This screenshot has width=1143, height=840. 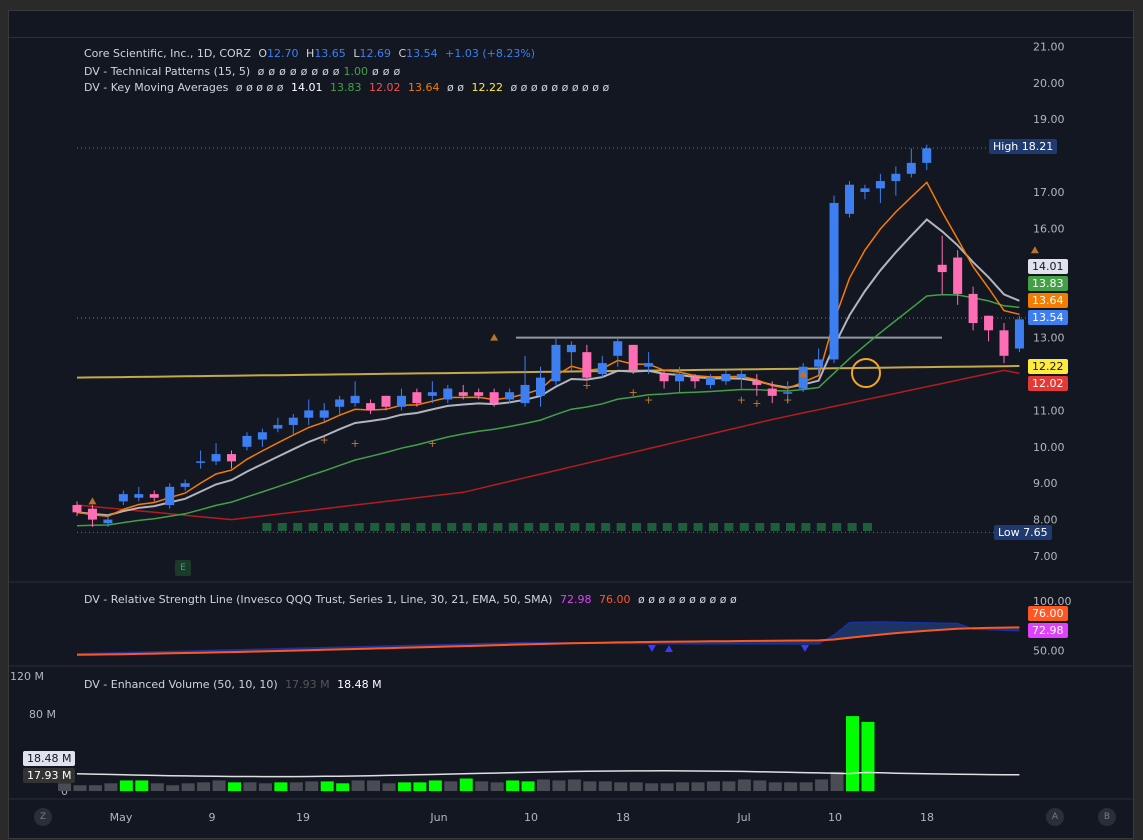 I want to click on price-tick-4: 16.00, so click(x=1049, y=228).